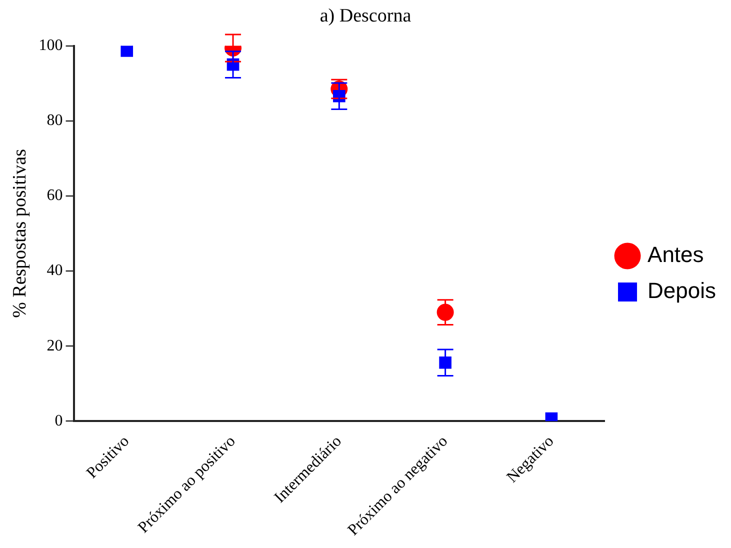 The image size is (731, 548). What do you see at coordinates (54, 271) in the screenshot?
I see `y-tick-label: 40` at bounding box center [54, 271].